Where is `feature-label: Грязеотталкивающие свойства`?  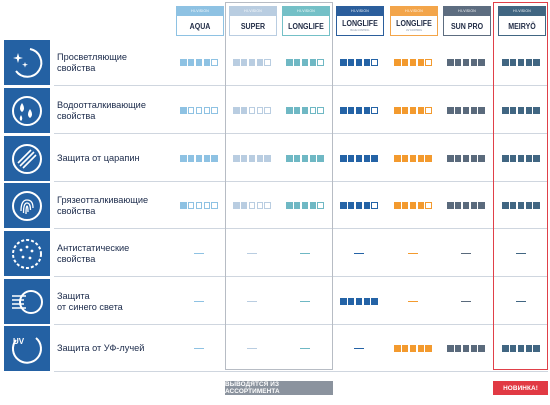
feature-label: Грязеотталкивающие свойства is located at coordinates (103, 205).